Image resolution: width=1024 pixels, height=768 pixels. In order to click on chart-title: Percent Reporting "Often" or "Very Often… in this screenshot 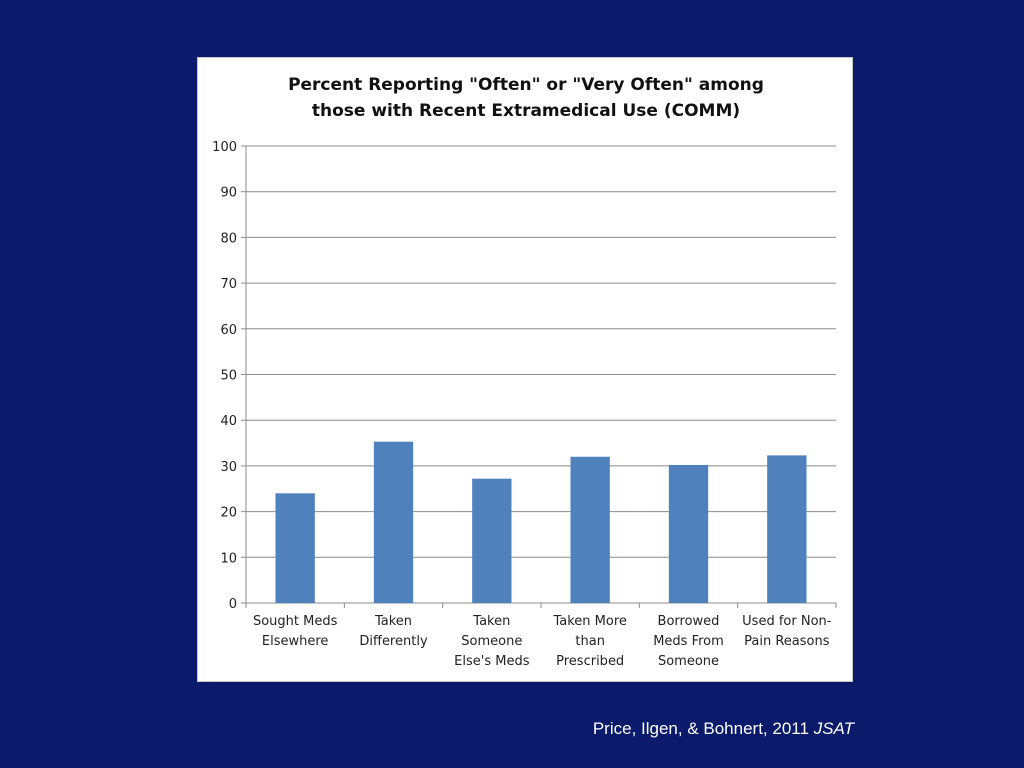, I will do `click(526, 98)`.